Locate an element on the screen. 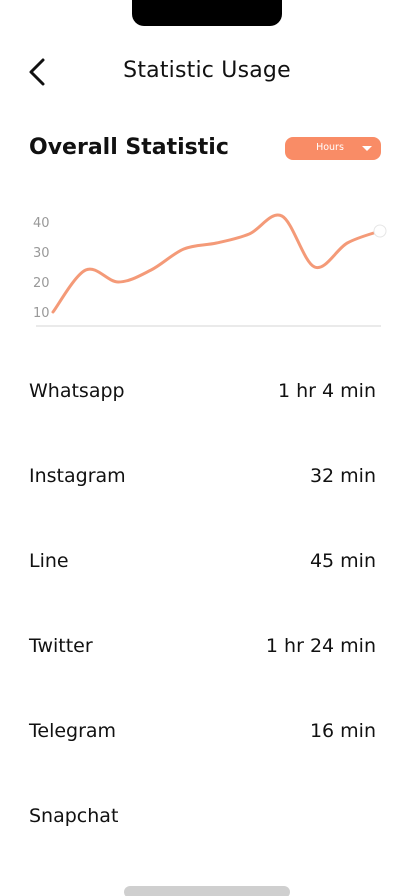 Image resolution: width=414 pixels, height=896 pixels. device-notch is located at coordinates (207, 13).